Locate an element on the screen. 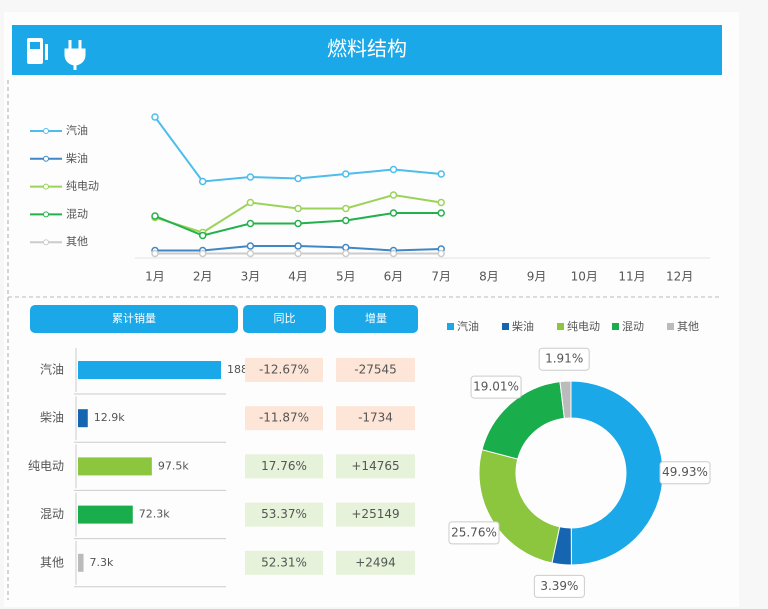  x-tick-label: 1月 is located at coordinates (155, 277).